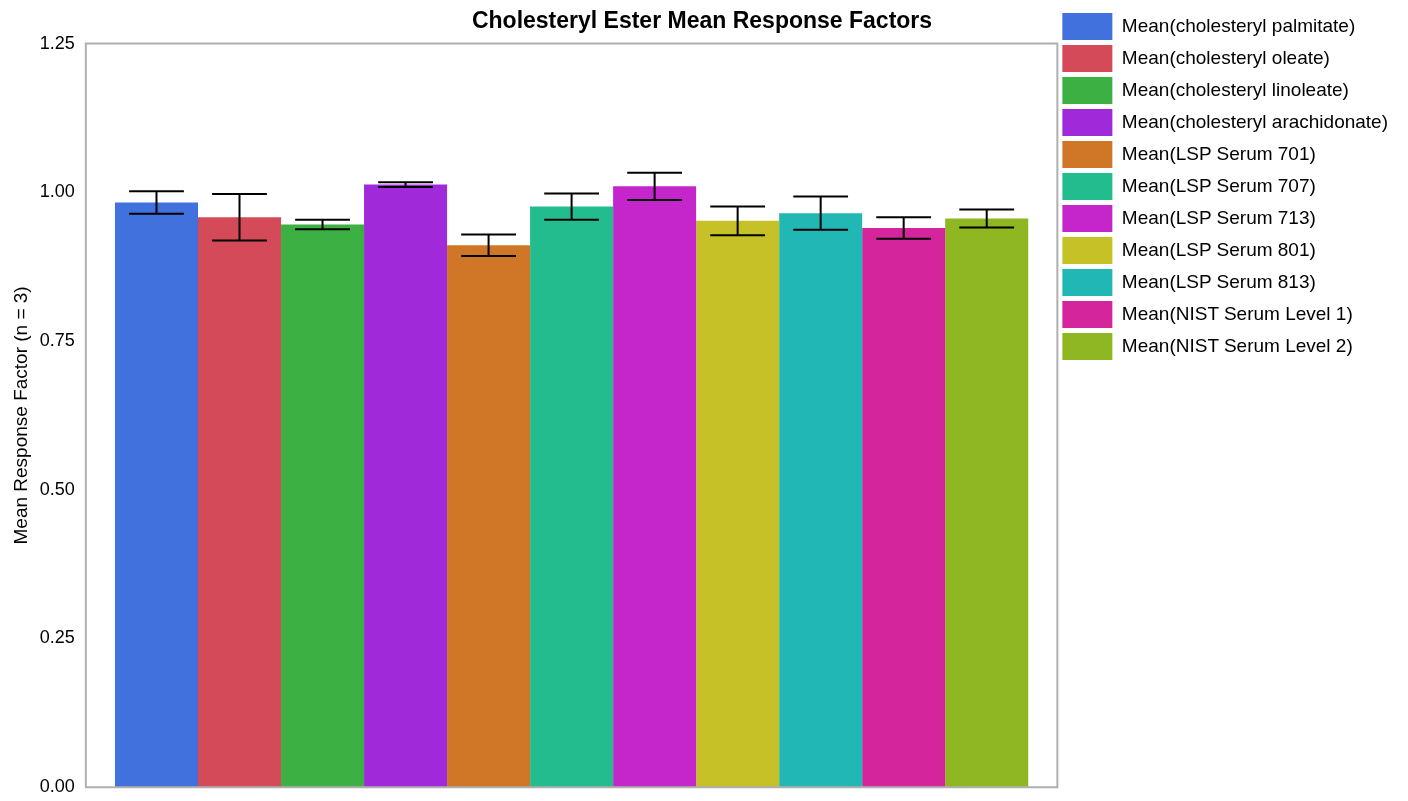 The height and width of the screenshot is (801, 1408). What do you see at coordinates (1235, 89) in the screenshot?
I see `legend-label: Mean(cholesteryl linoleate)` at bounding box center [1235, 89].